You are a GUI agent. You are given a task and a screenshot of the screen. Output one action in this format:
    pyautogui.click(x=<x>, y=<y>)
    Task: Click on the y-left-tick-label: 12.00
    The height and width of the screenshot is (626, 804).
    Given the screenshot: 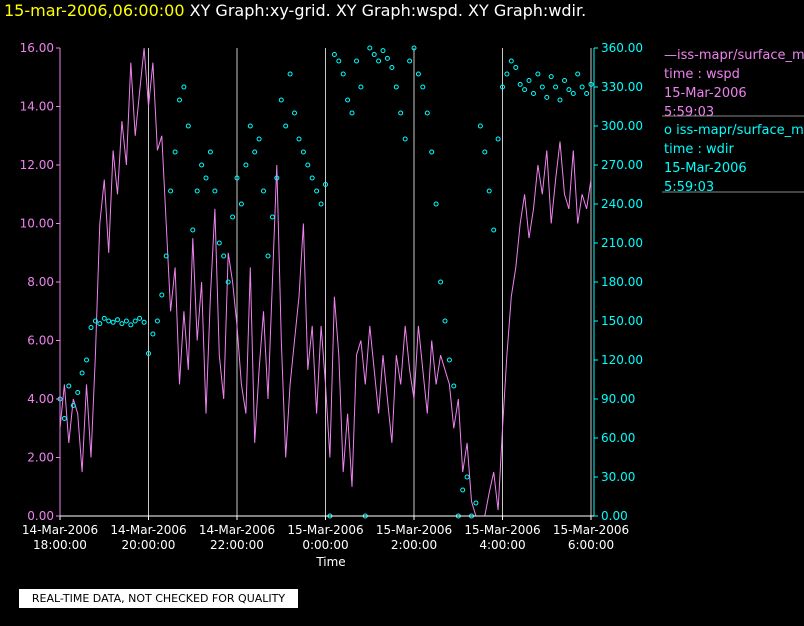 What is the action you would take?
    pyautogui.click(x=37, y=165)
    